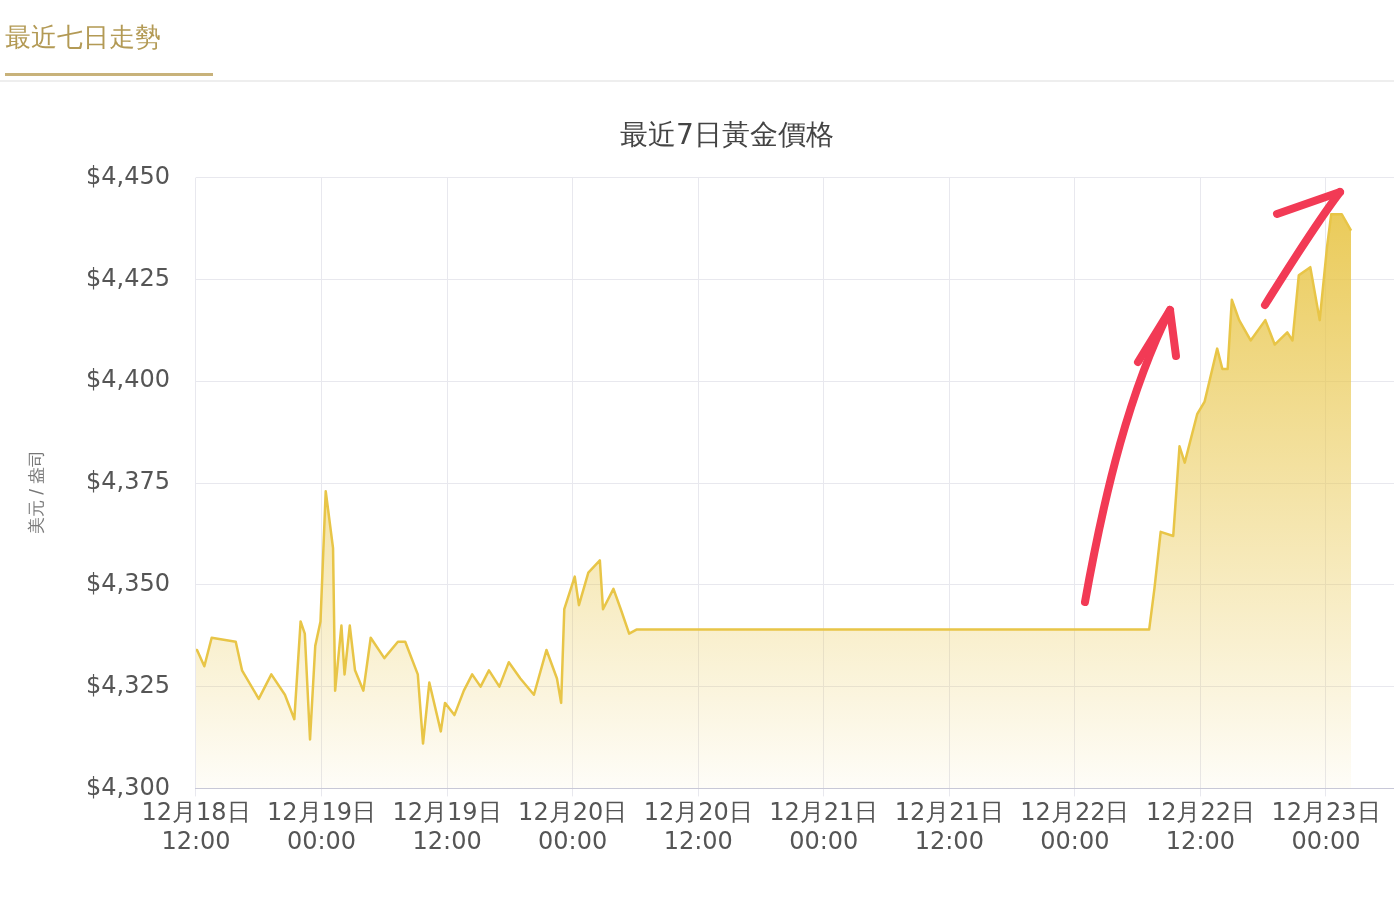 The image size is (1394, 900). I want to click on x-tick-label: 12月20日 12:00, so click(698, 826).